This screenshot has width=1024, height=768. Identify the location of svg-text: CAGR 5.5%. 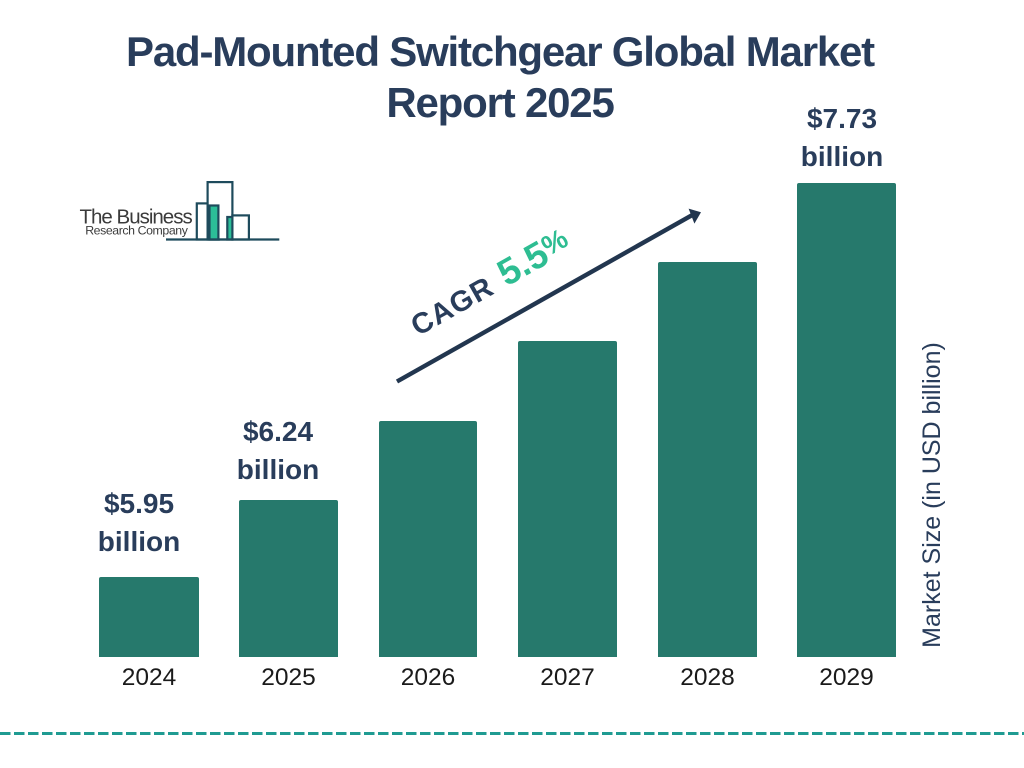
(490, 281).